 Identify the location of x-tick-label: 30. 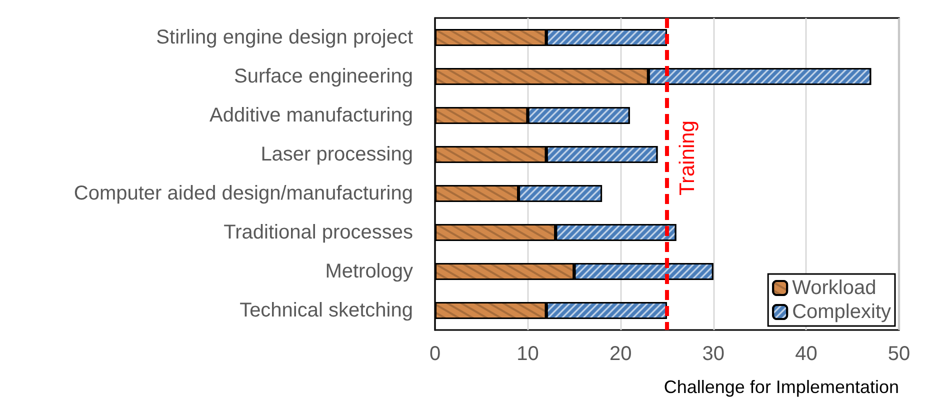
(713, 354).